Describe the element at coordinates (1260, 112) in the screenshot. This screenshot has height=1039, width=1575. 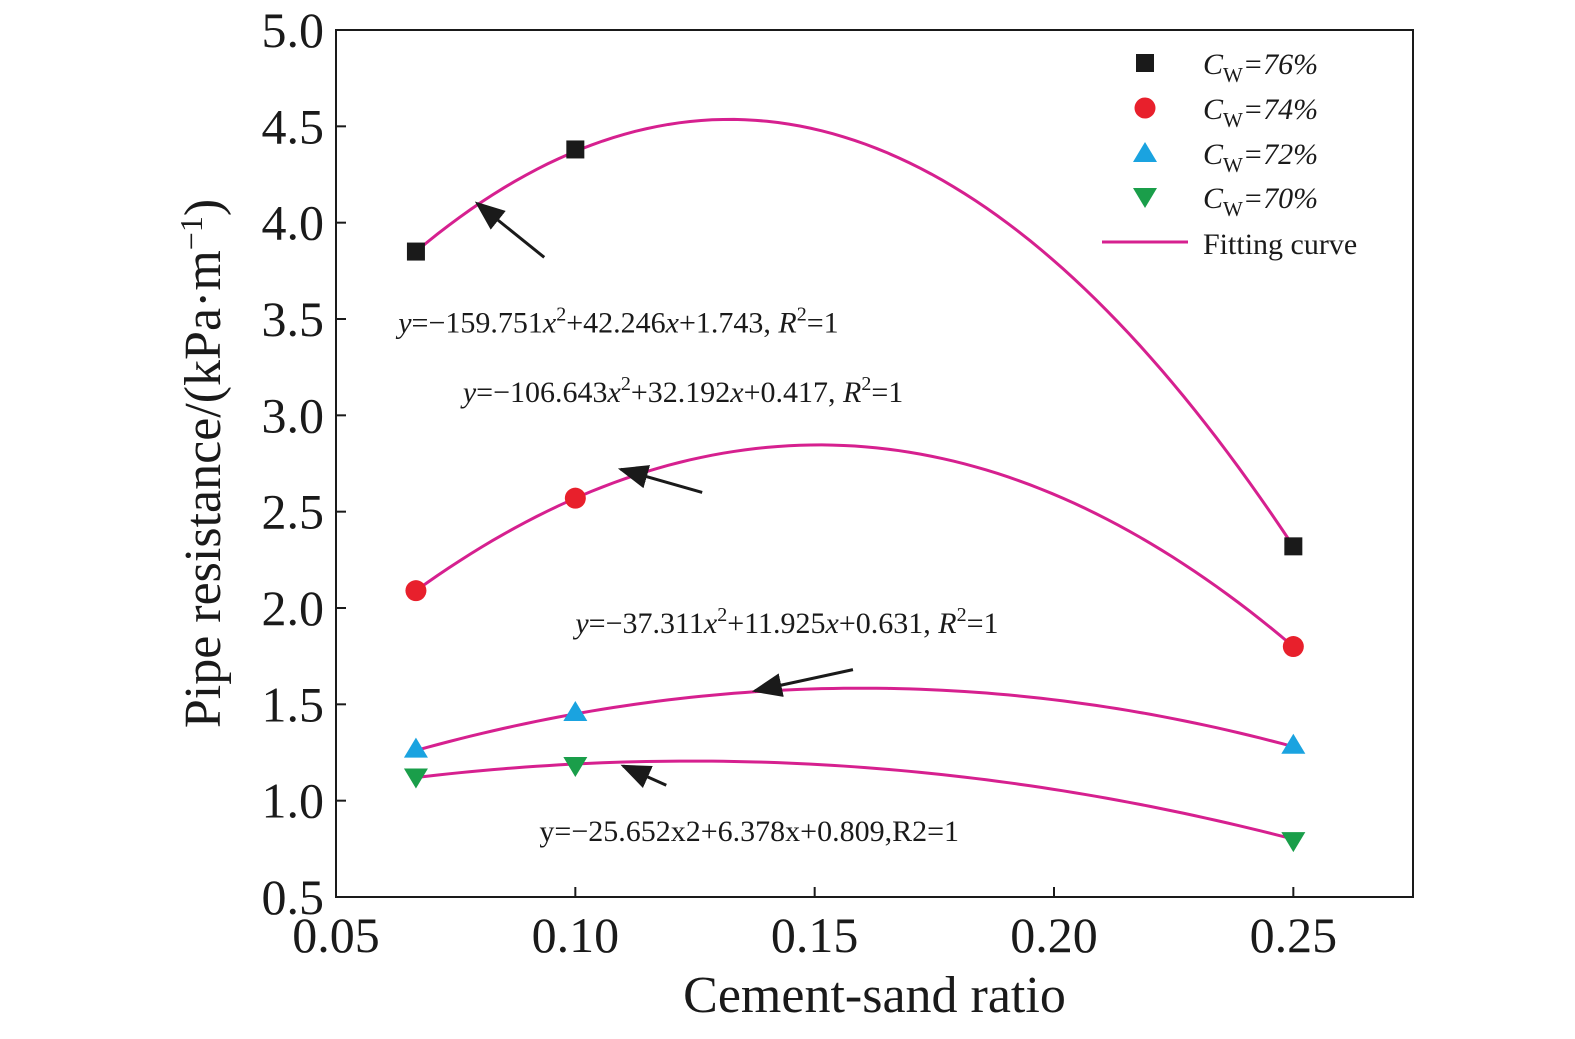
I see `legend-label: CW=74%` at that location.